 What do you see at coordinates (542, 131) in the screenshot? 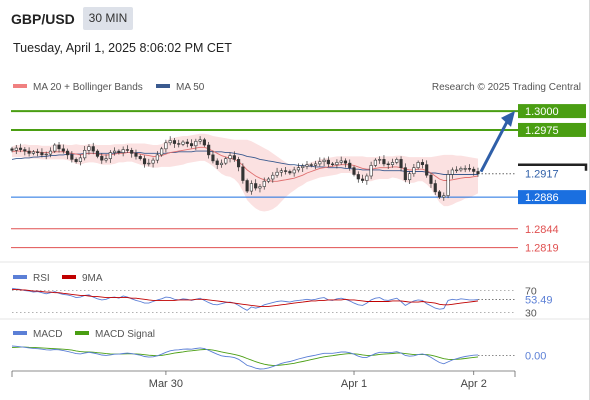
I see `level-label-1.2975: 1.2975` at bounding box center [542, 131].